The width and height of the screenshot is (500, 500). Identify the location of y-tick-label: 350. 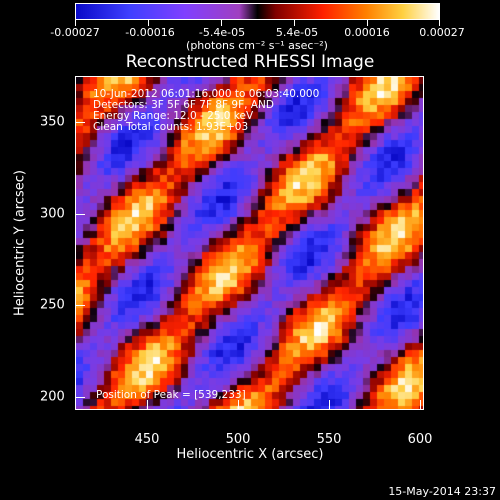
(52, 122).